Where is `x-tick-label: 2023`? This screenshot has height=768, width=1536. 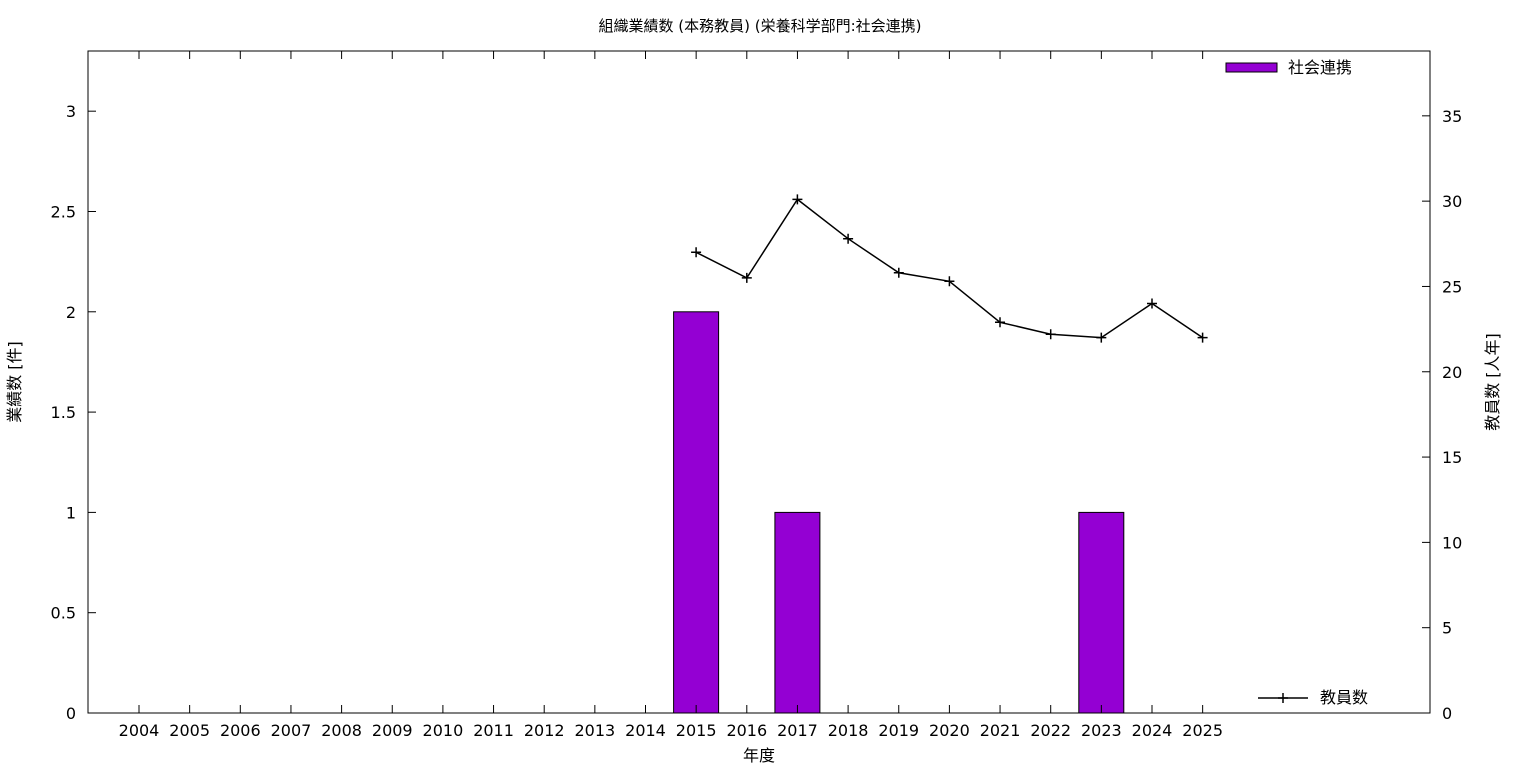
x-tick-label: 2023 is located at coordinates (1101, 730).